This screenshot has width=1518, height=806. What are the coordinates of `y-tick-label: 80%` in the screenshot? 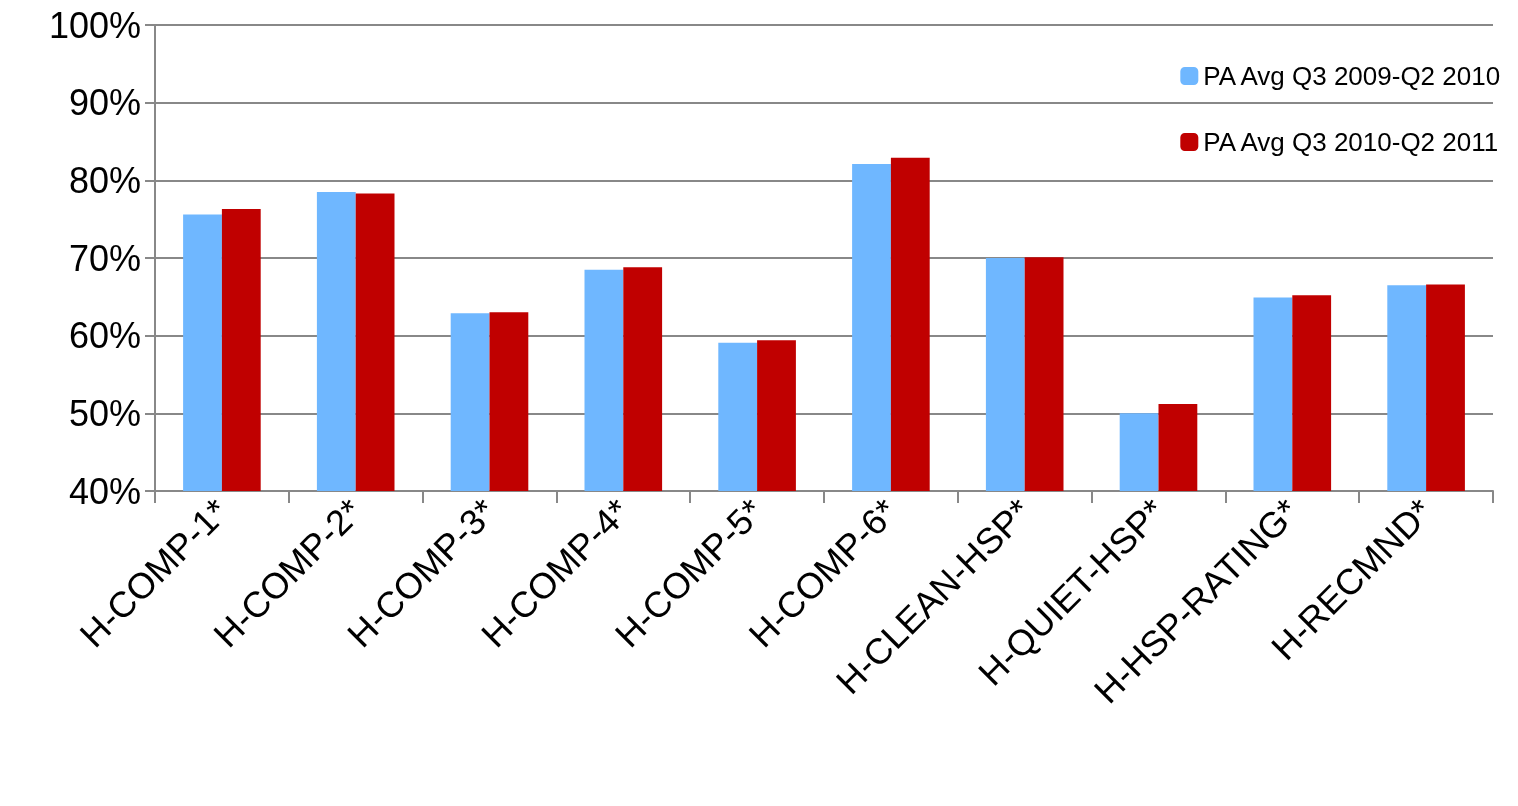 It's located at (104, 180).